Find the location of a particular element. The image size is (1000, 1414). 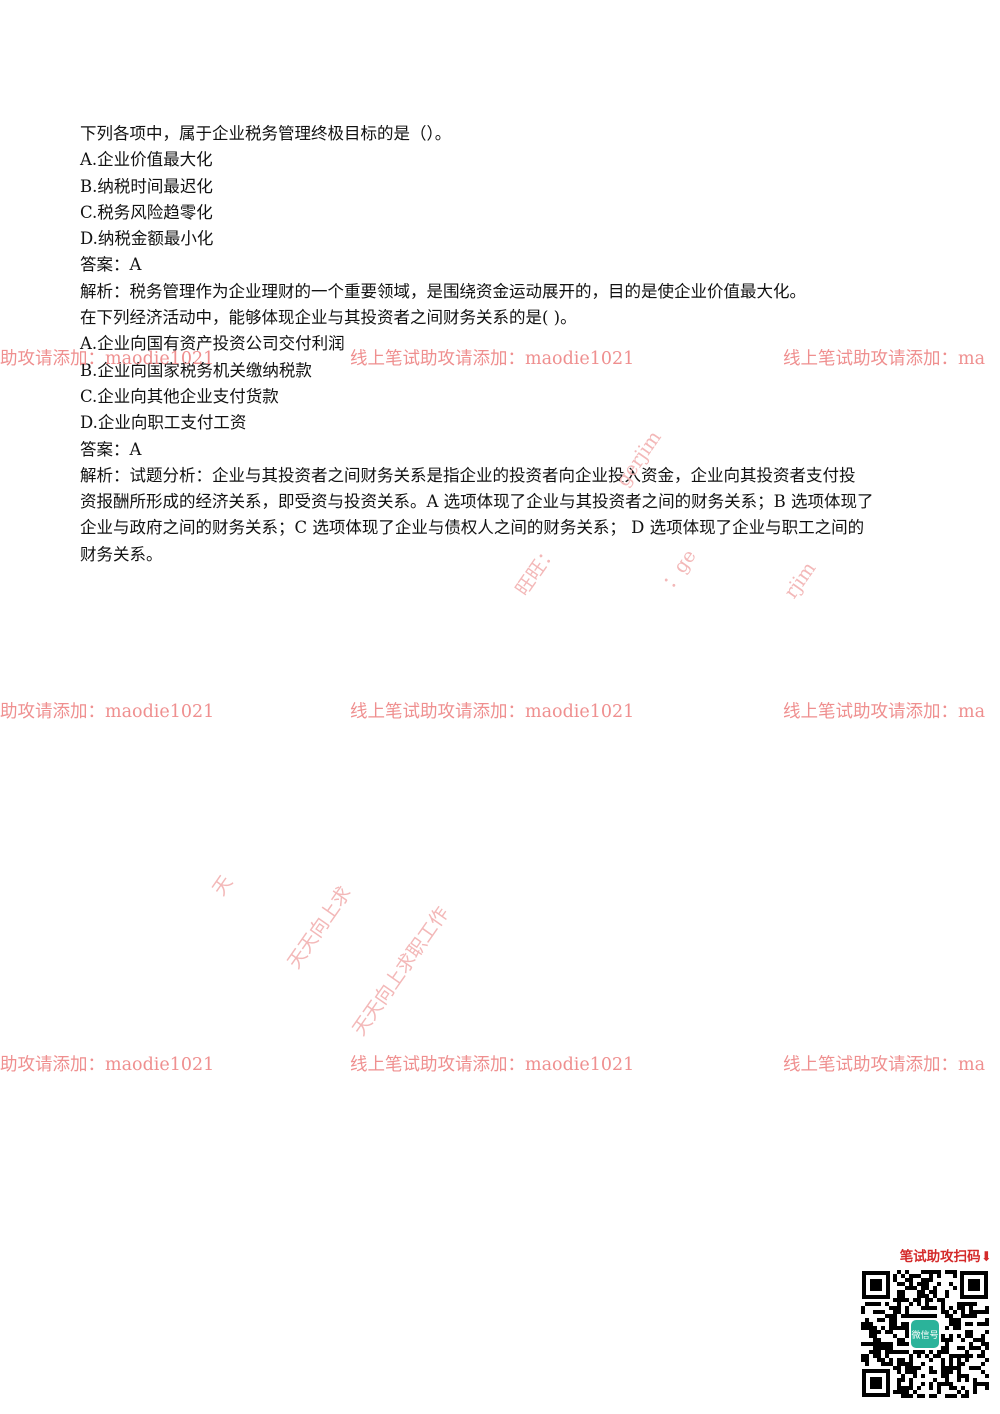

qr-caption: 笔试助攻扫码⬇ is located at coordinates (945, 1257).